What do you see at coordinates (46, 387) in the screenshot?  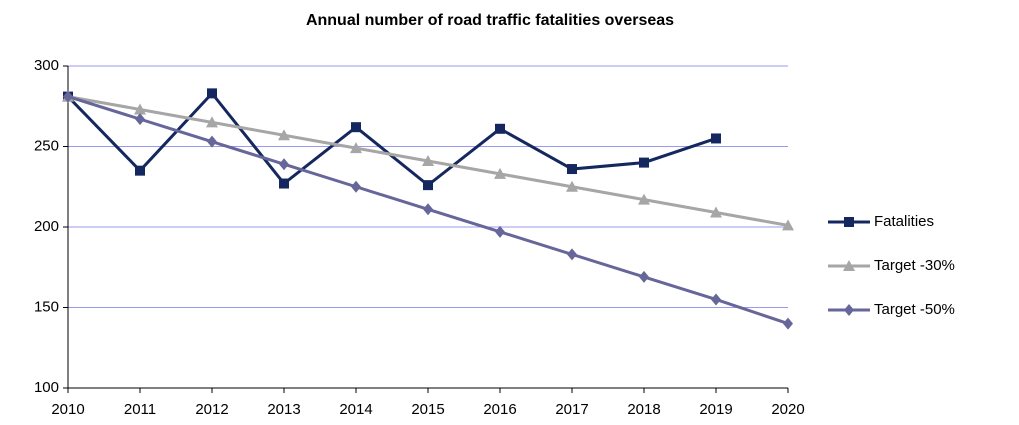 I see `y-tick-label: 100` at bounding box center [46, 387].